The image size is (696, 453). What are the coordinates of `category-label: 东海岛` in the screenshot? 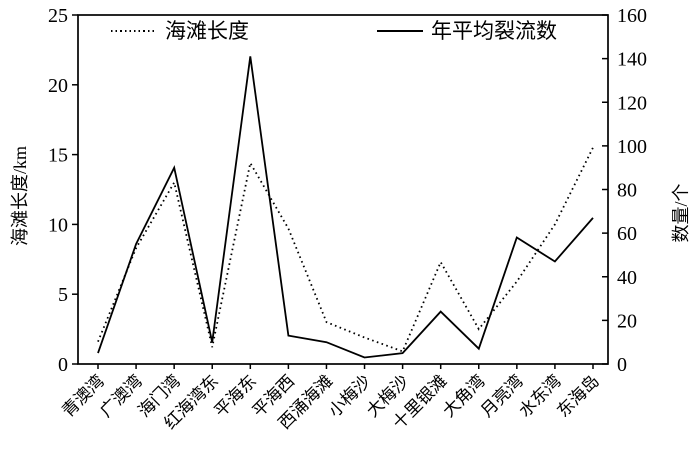 It's located at (577, 395).